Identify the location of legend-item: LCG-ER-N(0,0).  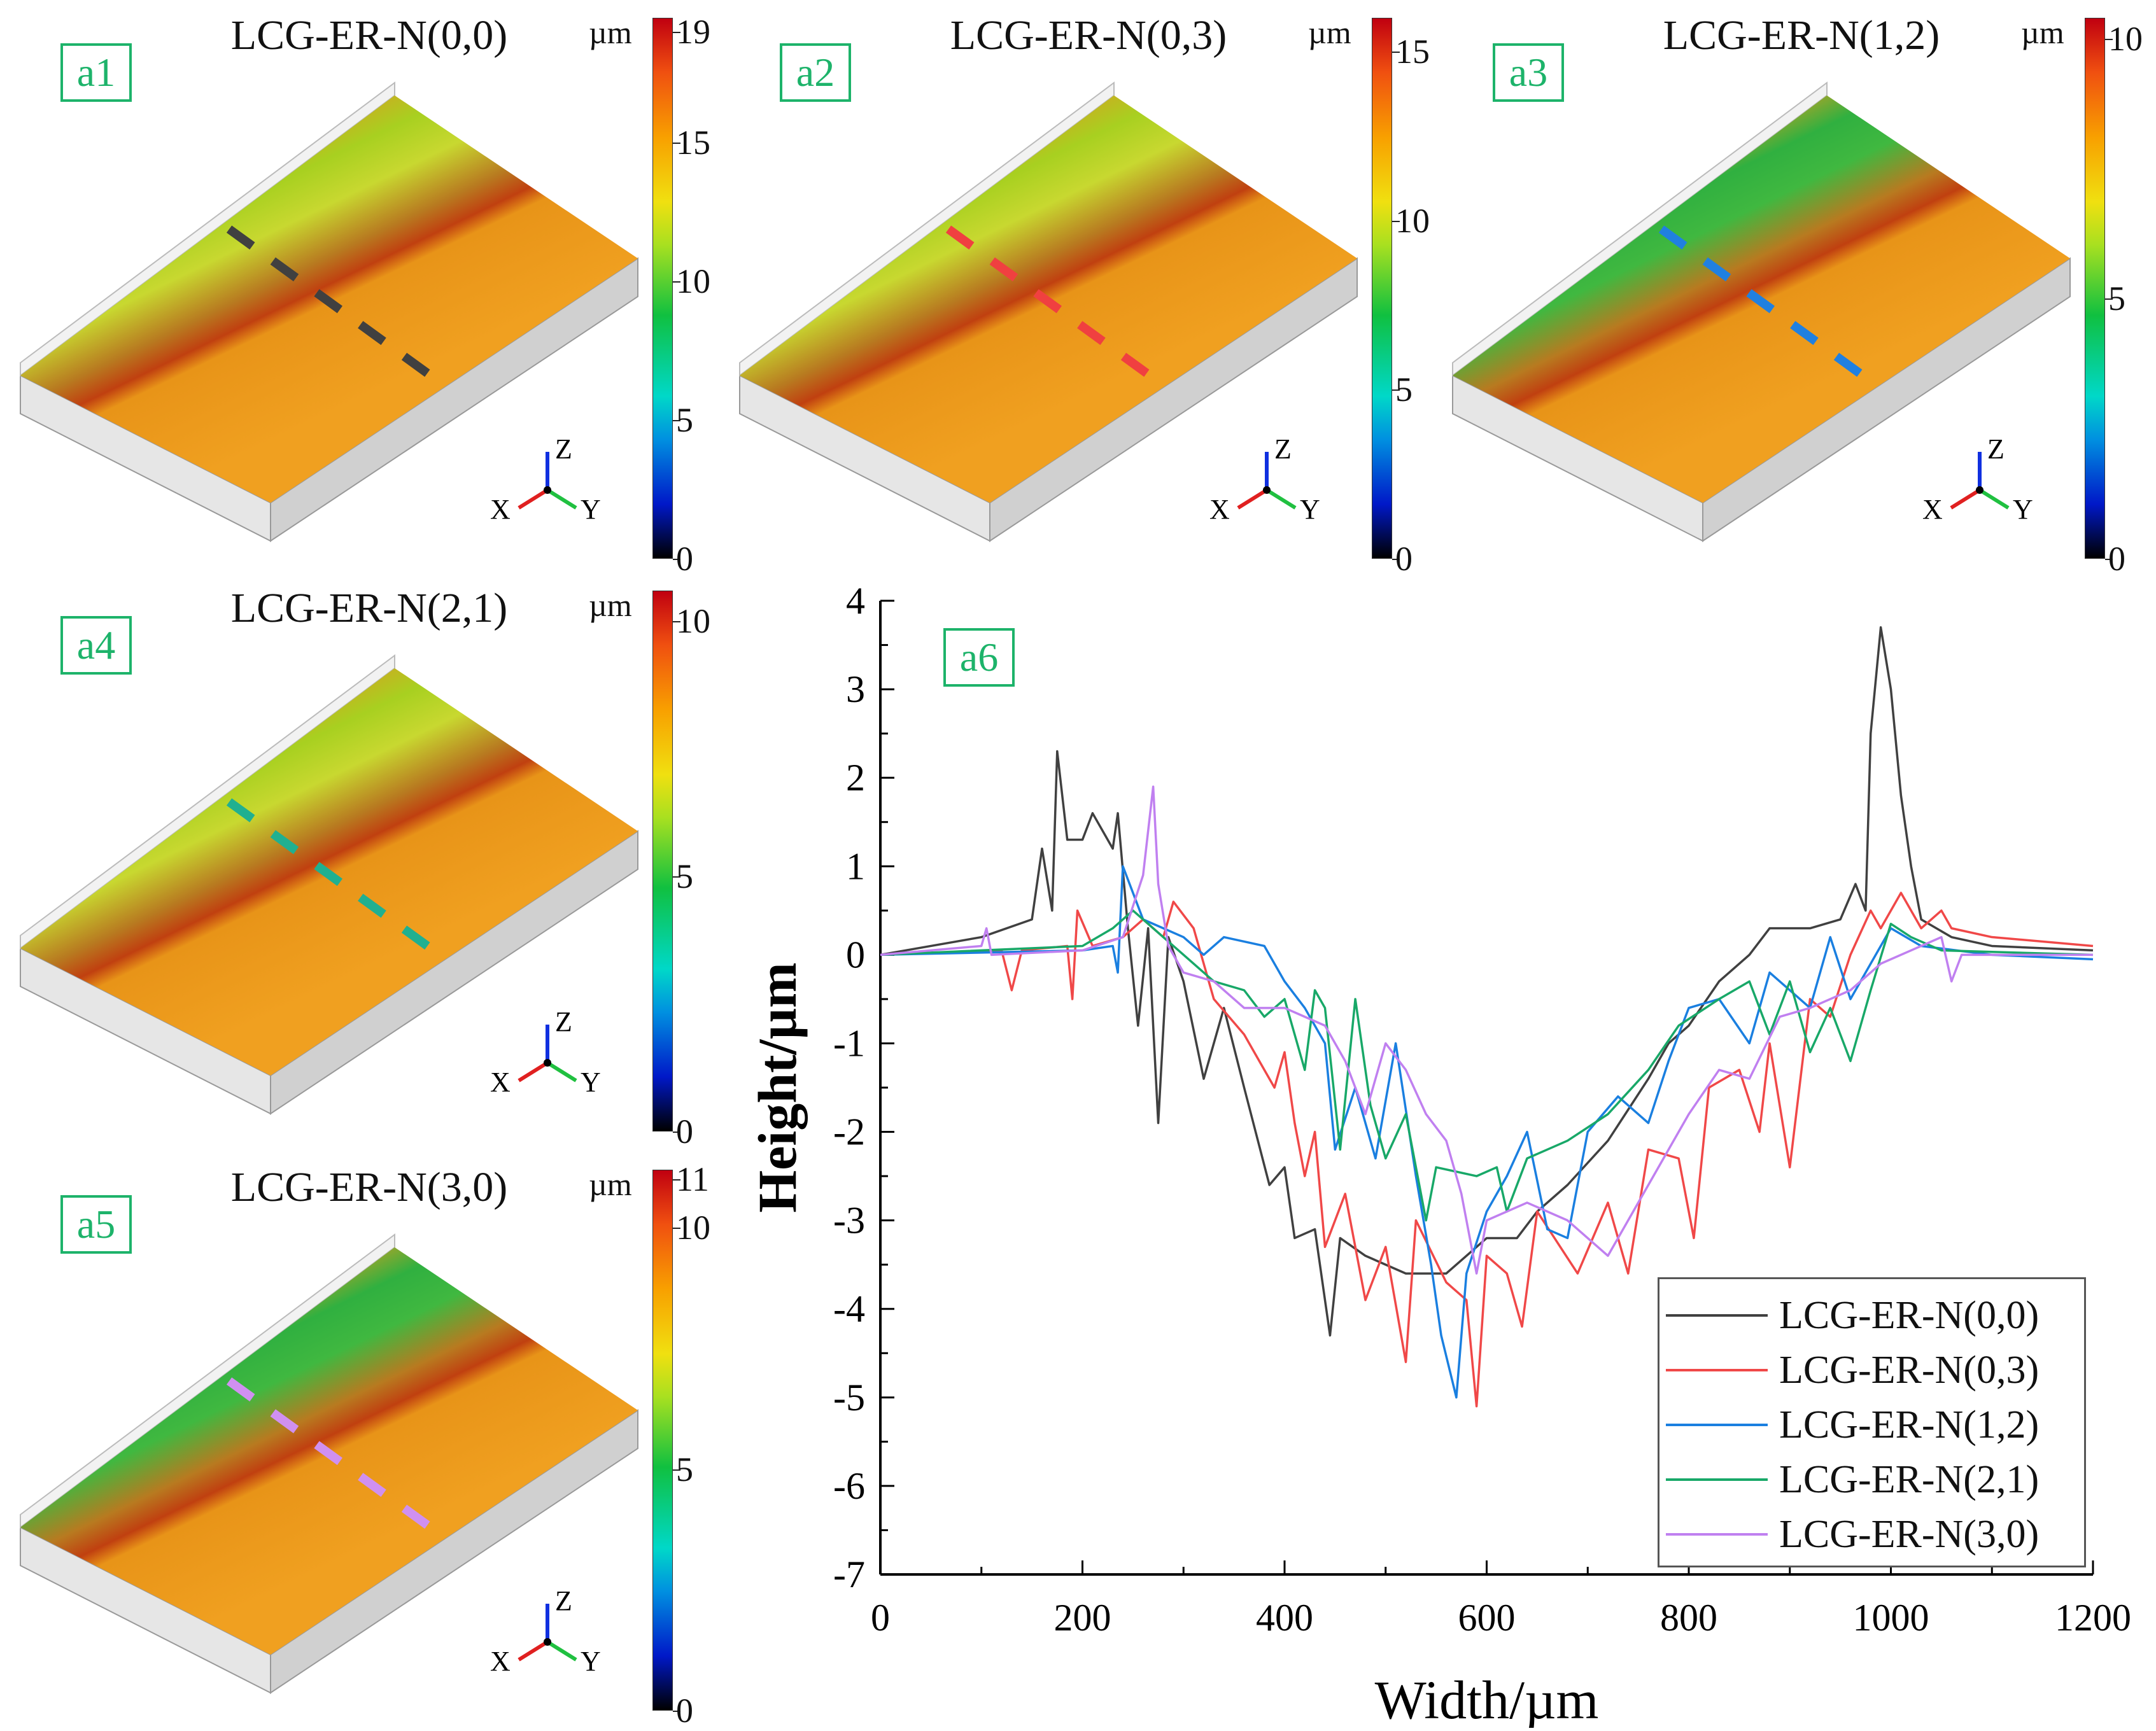
(1872, 1315).